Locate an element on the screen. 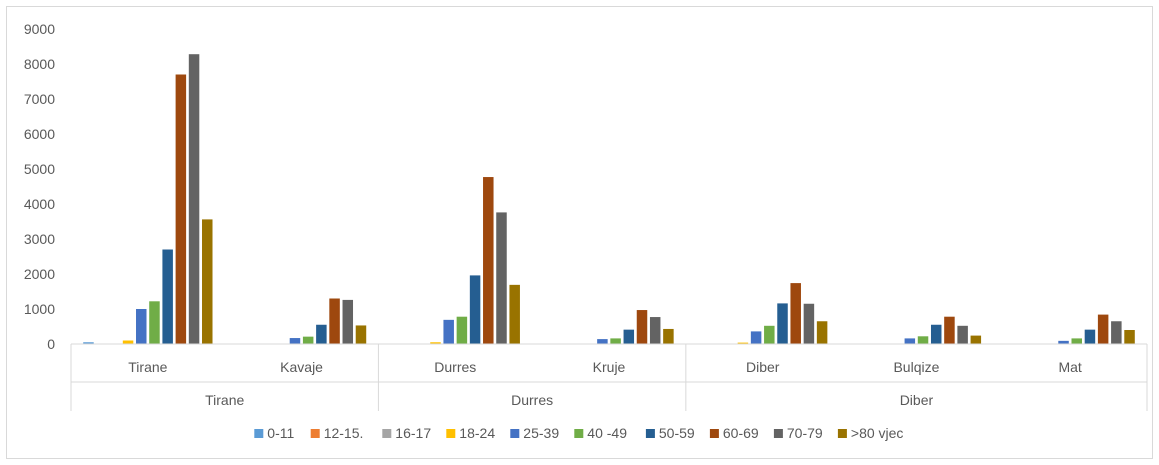  group-label: Tirane is located at coordinates (224, 400).